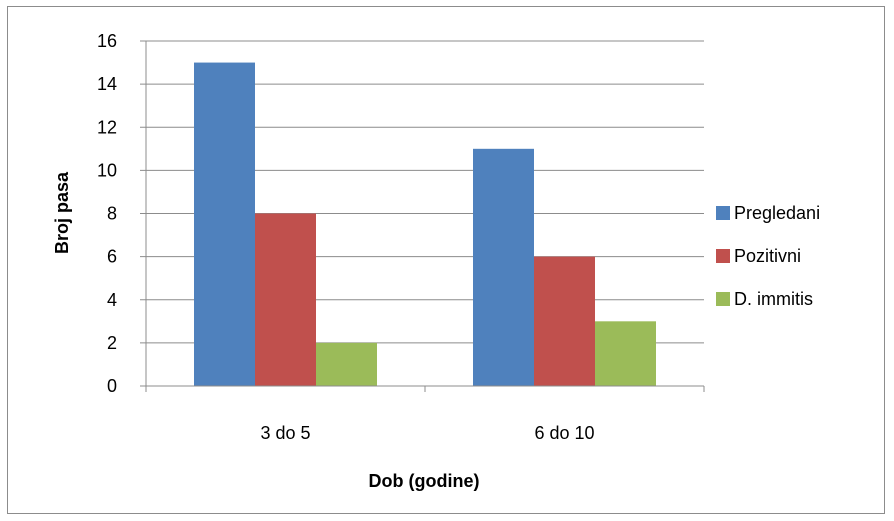  What do you see at coordinates (112, 343) in the screenshot?
I see `y-tick-label: 2` at bounding box center [112, 343].